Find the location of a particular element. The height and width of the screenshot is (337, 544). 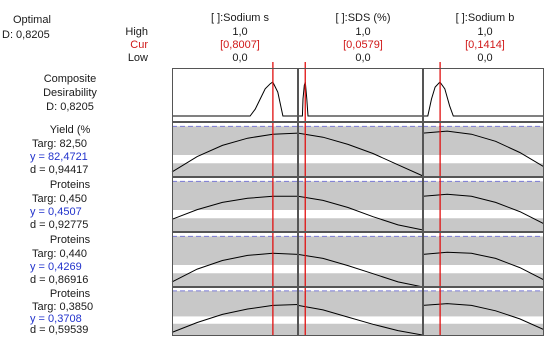

response-predicted: y = 82,4721 is located at coordinates (59, 157).